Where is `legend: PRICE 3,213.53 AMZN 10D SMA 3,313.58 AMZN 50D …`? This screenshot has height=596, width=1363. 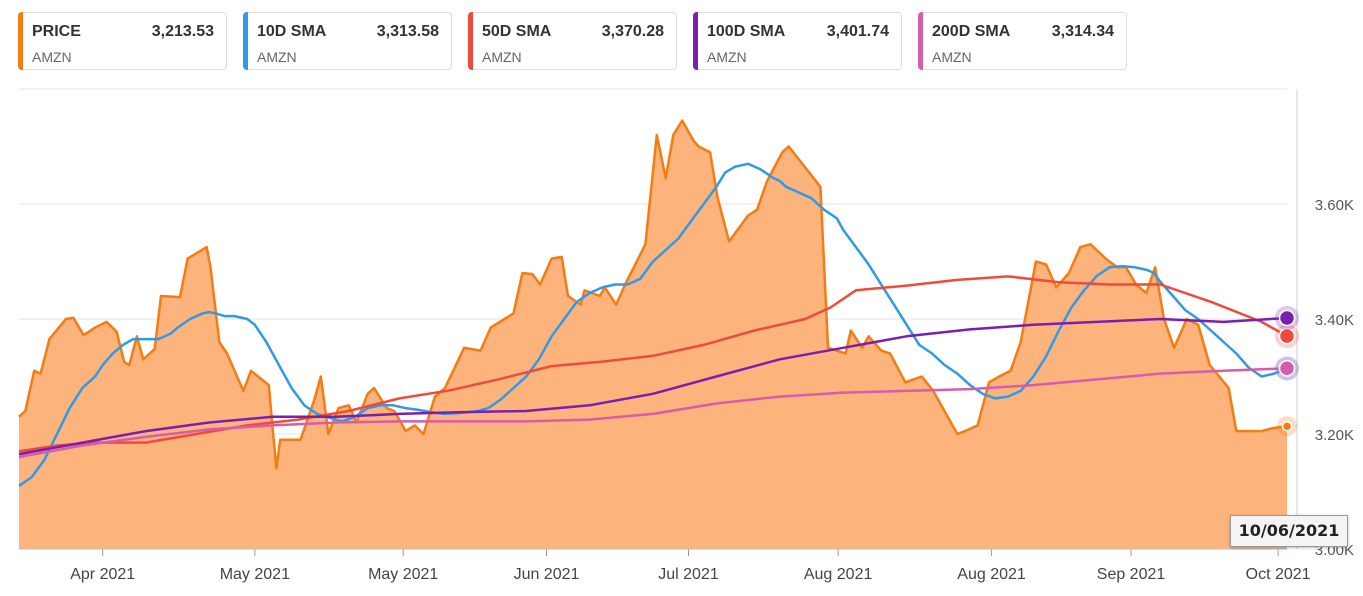
legend: PRICE 3,213.53 AMZN 10D SMA 3,313.58 AMZN 50D … is located at coordinates (572, 41).